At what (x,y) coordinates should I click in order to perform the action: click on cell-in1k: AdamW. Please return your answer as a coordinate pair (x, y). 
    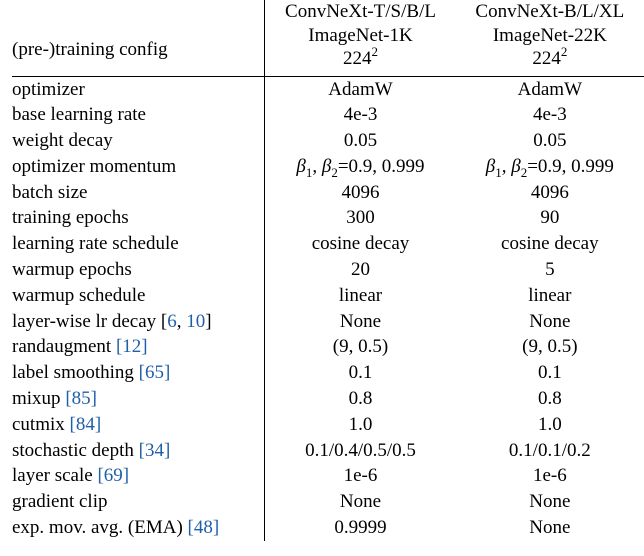
    Looking at the image, I should click on (360, 89).